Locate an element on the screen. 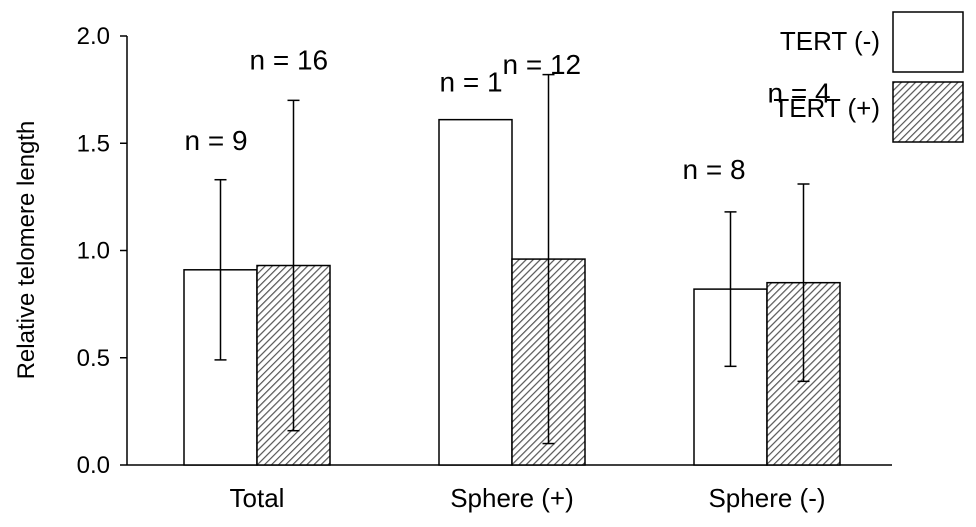 Image resolution: width=976 pixels, height=527 pixels. sample-size-label: n = 1 is located at coordinates (471, 82).